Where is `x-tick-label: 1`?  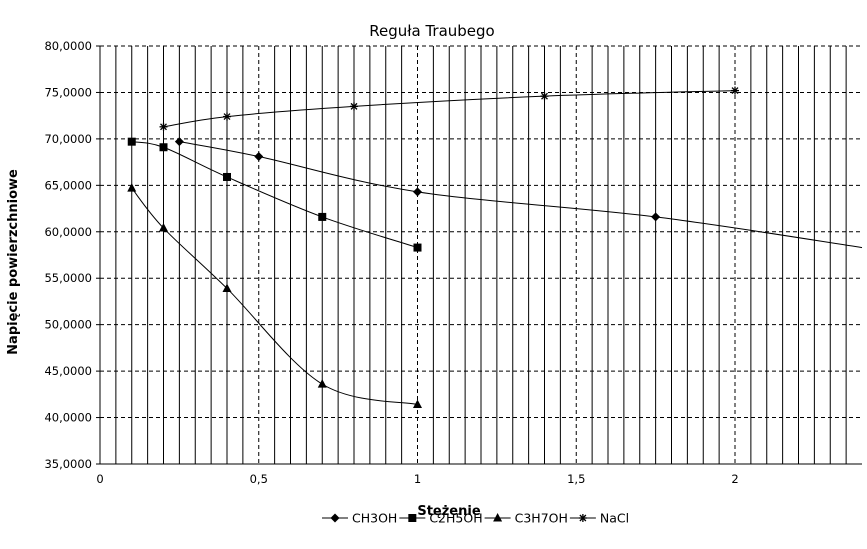
x-tick-label: 1 is located at coordinates (417, 479).